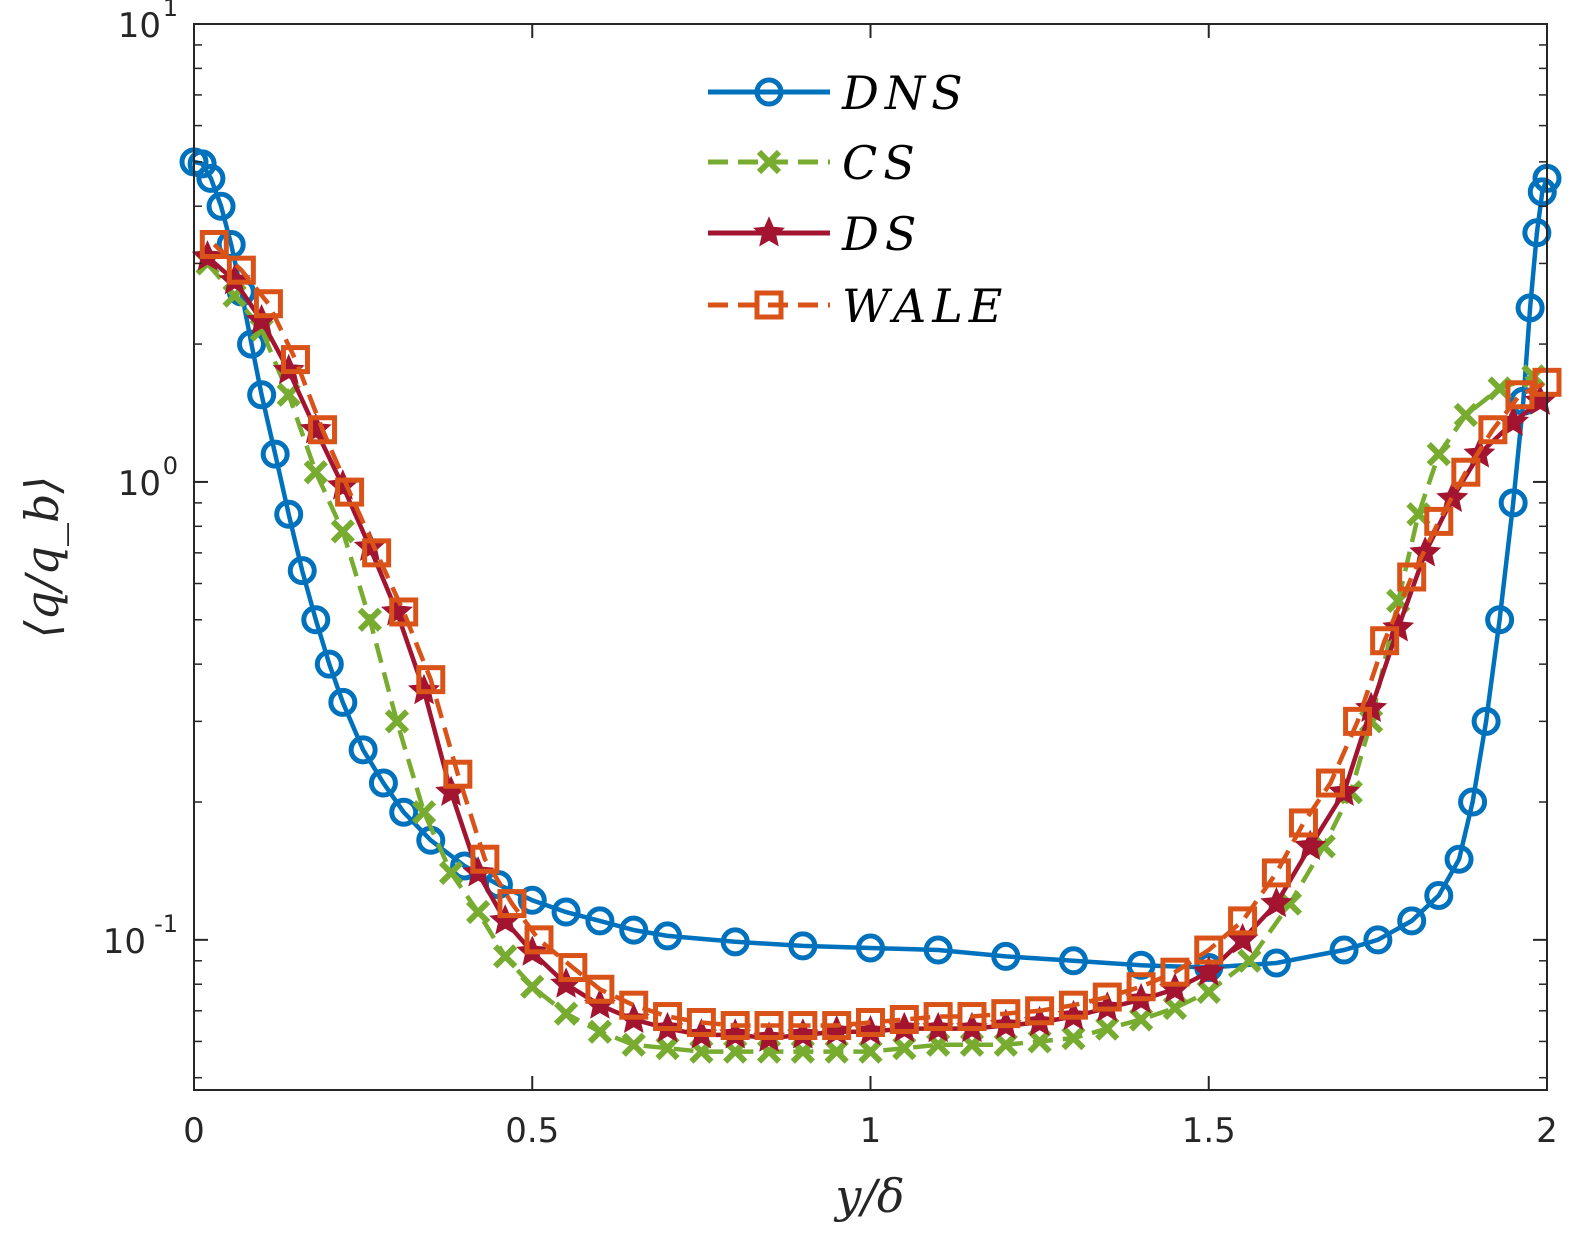 The width and height of the screenshot is (1571, 1236). What do you see at coordinates (855, 199) in the screenshot?
I see `legend: DNS CS DS WALE` at bounding box center [855, 199].